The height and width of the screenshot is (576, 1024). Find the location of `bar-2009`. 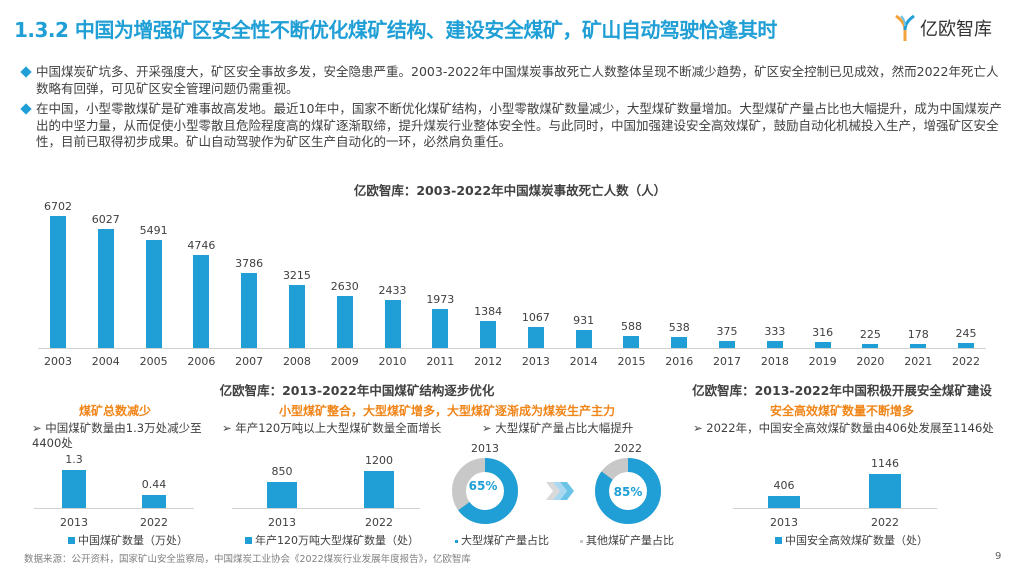

bar-2009 is located at coordinates (344, 322).